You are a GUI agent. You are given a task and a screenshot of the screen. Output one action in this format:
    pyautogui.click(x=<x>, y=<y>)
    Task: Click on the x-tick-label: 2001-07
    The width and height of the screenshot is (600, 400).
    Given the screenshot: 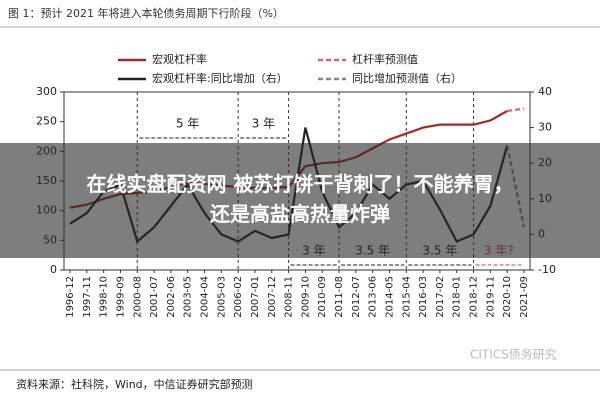 What is the action you would take?
    pyautogui.click(x=154, y=297)
    